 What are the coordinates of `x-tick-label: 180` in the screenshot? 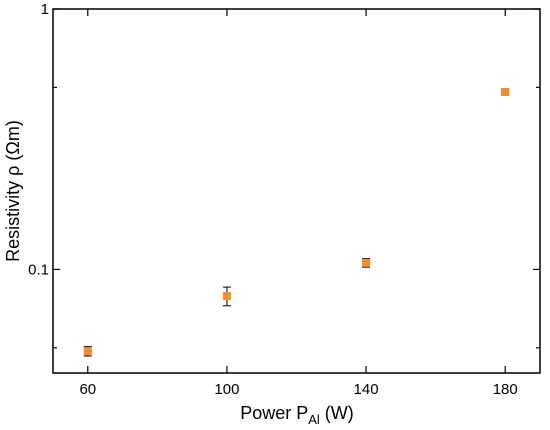 It's located at (505, 389).